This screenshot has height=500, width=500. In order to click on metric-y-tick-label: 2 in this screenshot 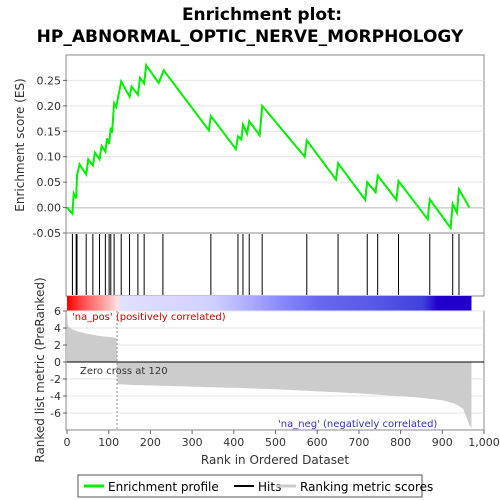, I will do `click(57, 345)`.